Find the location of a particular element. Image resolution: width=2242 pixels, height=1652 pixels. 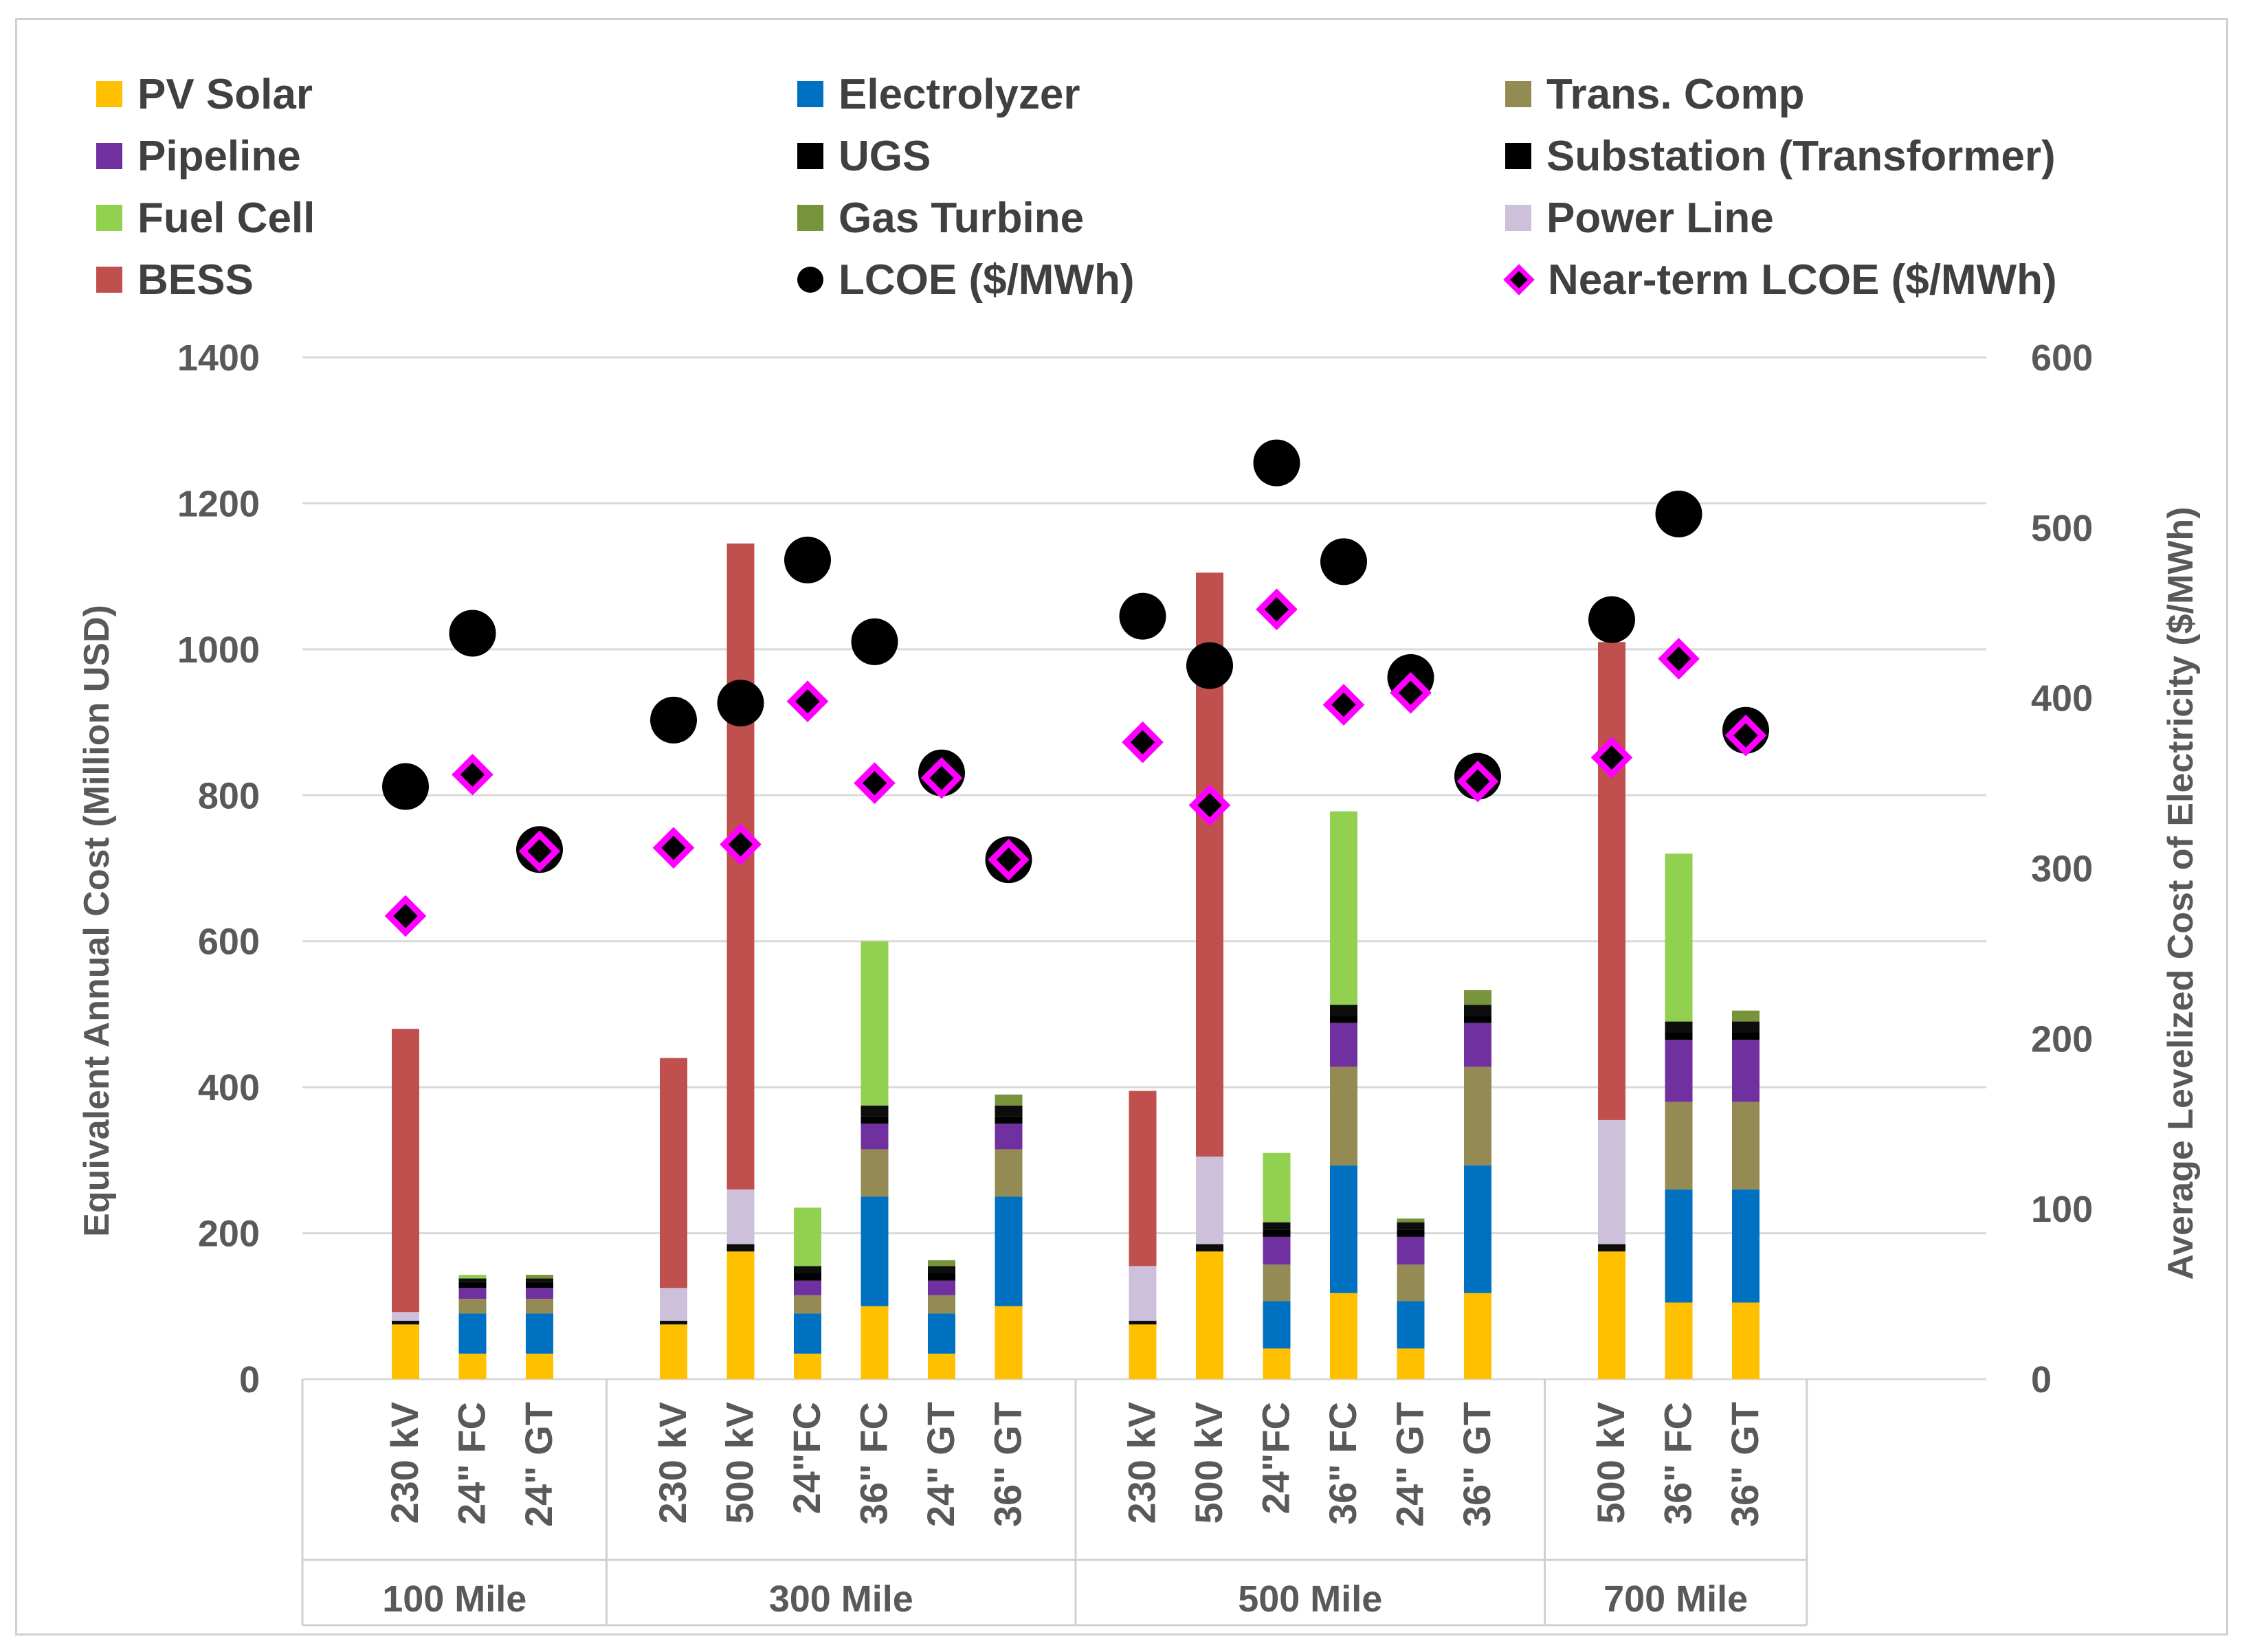

legend-label-lcoe: LCOE ($/MWh) is located at coordinates (987, 280).